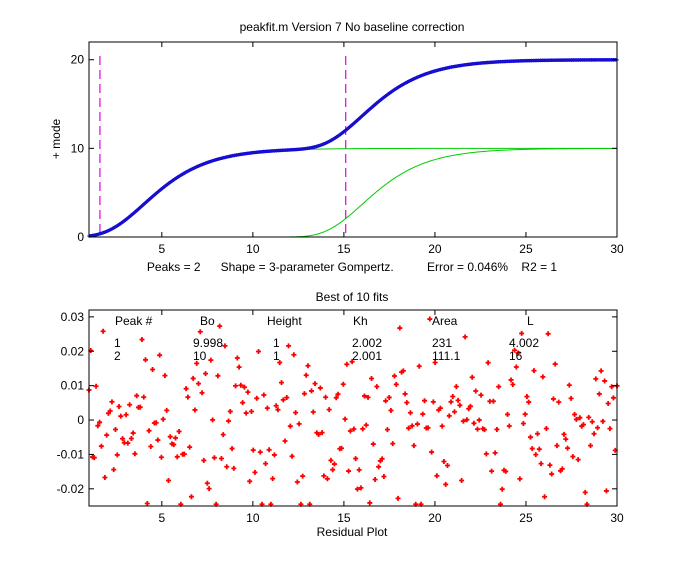 The height and width of the screenshot is (566, 681). Describe the element at coordinates (516, 356) in the screenshot. I see `table-cell: 16` at that location.